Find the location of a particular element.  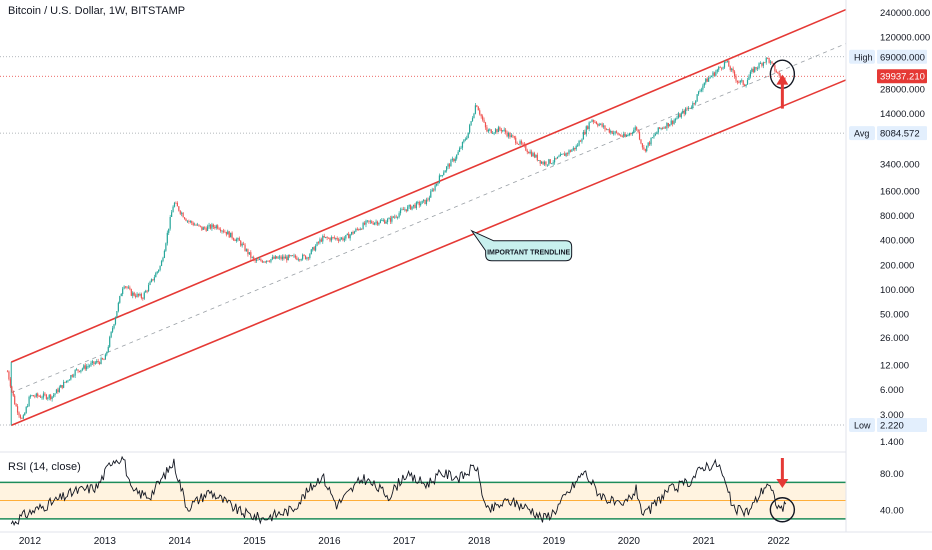

price-tick-label: 28000.000 is located at coordinates (902, 89).